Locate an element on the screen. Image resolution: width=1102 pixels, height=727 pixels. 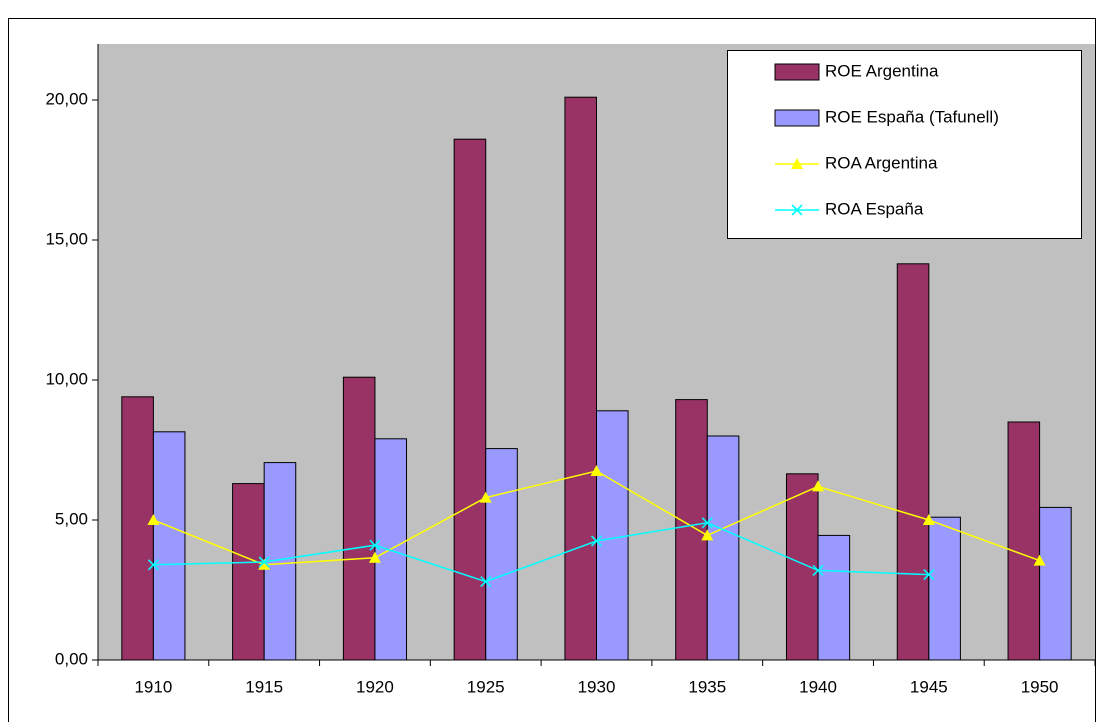
x-tick-label: 1935 is located at coordinates (707, 686).